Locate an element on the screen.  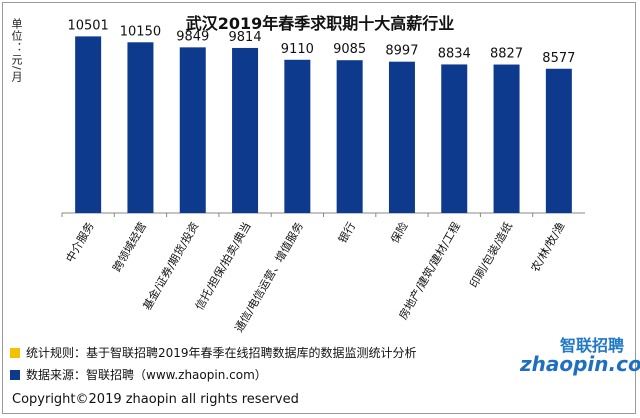
category-label-2: 基金/证券/期货/投资 is located at coordinates (171, 266).